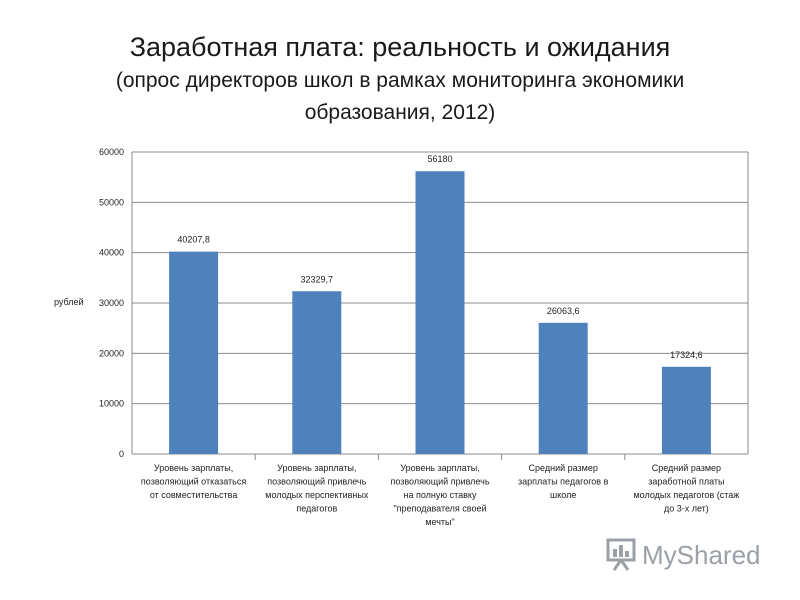 Image resolution: width=800 pixels, height=600 pixels. I want to click on y-tick-label: 30000, so click(111, 303).